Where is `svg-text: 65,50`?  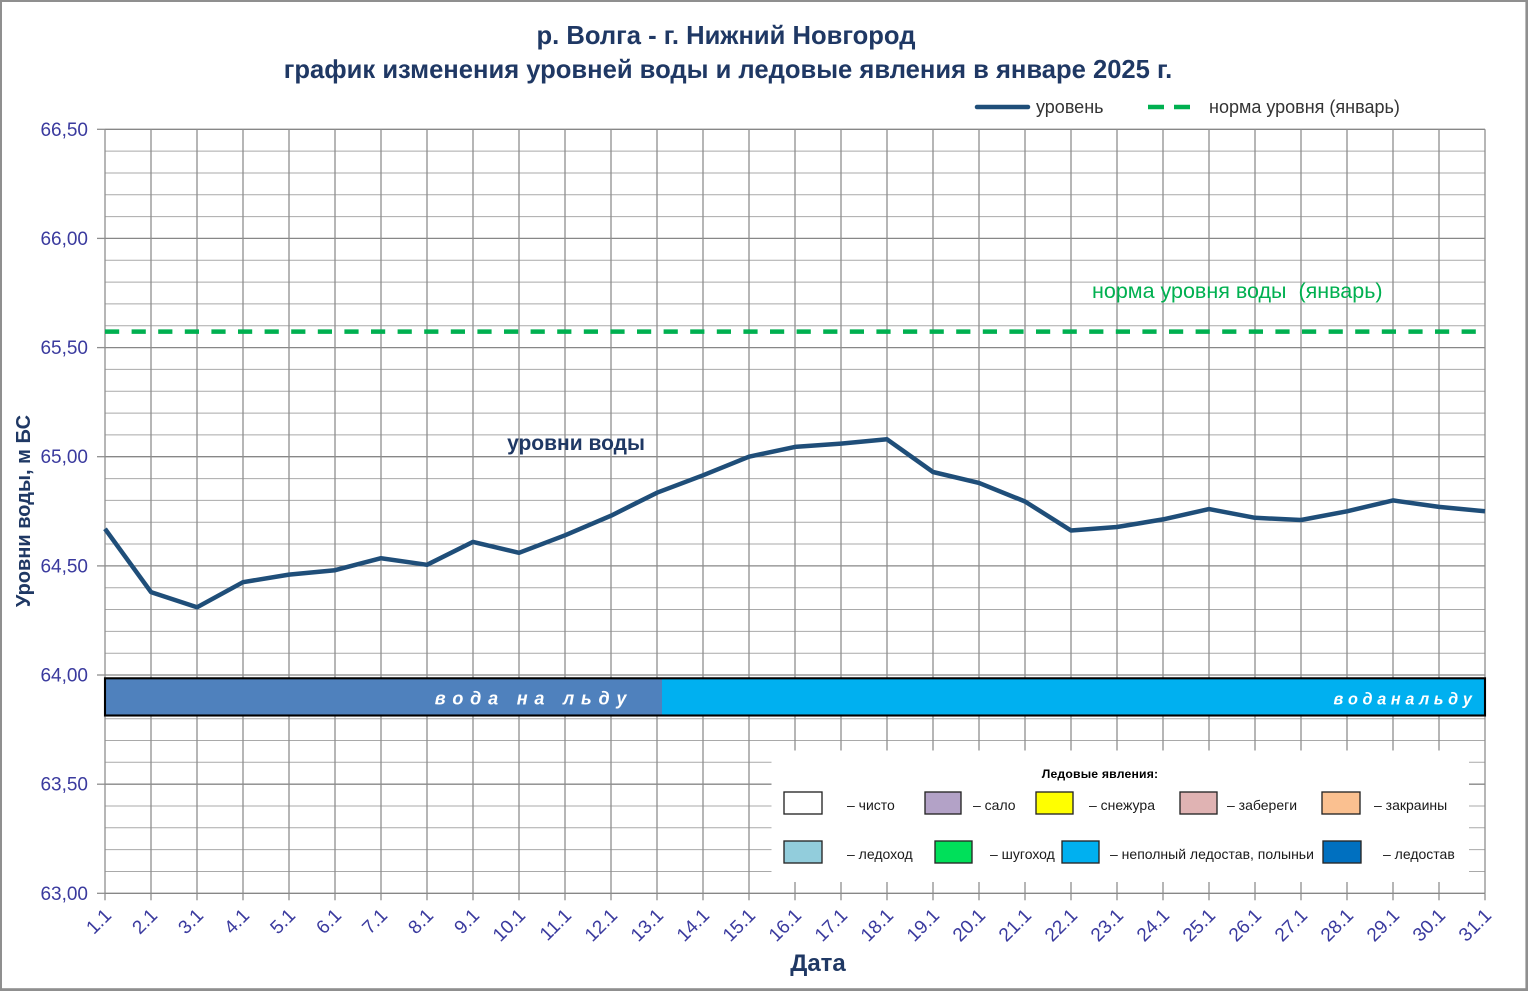 svg-text: 65,50 is located at coordinates (64, 348).